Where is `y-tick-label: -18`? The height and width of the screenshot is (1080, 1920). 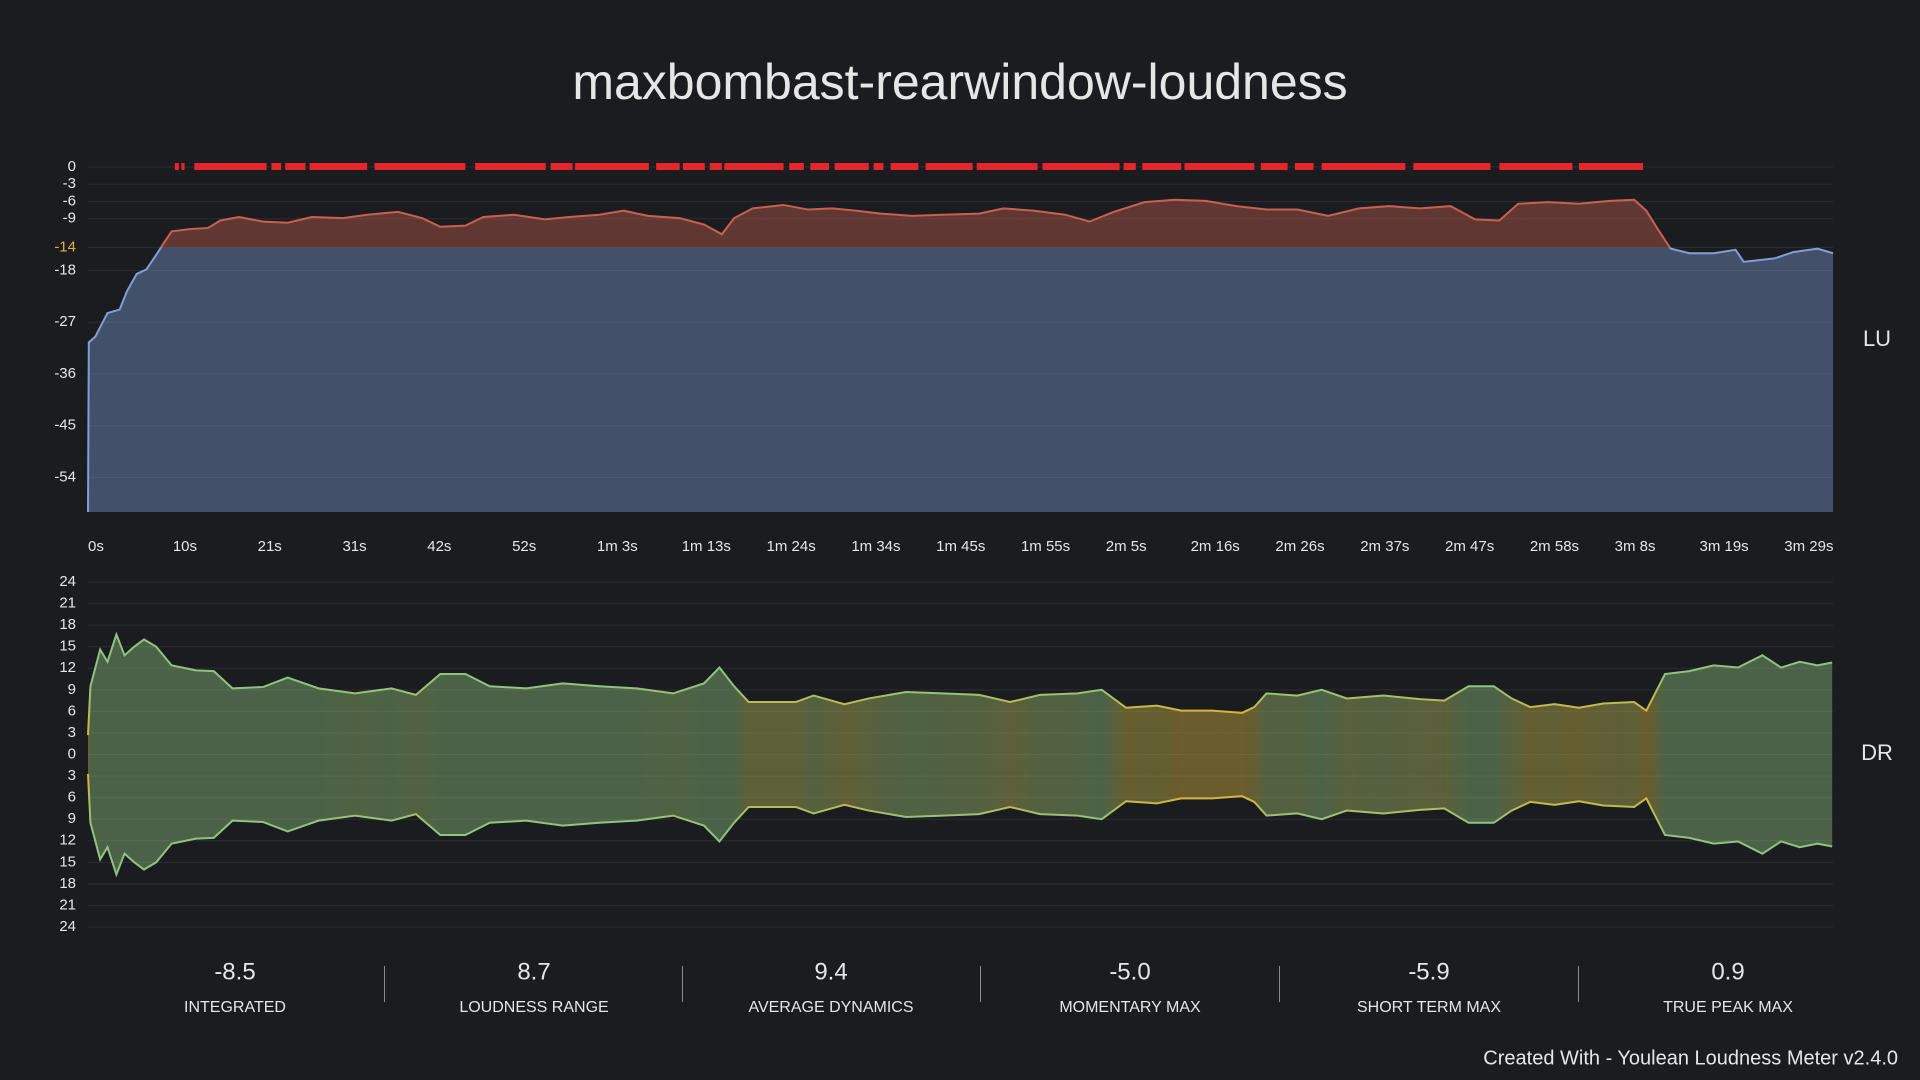 y-tick-label: -18 is located at coordinates (65, 269).